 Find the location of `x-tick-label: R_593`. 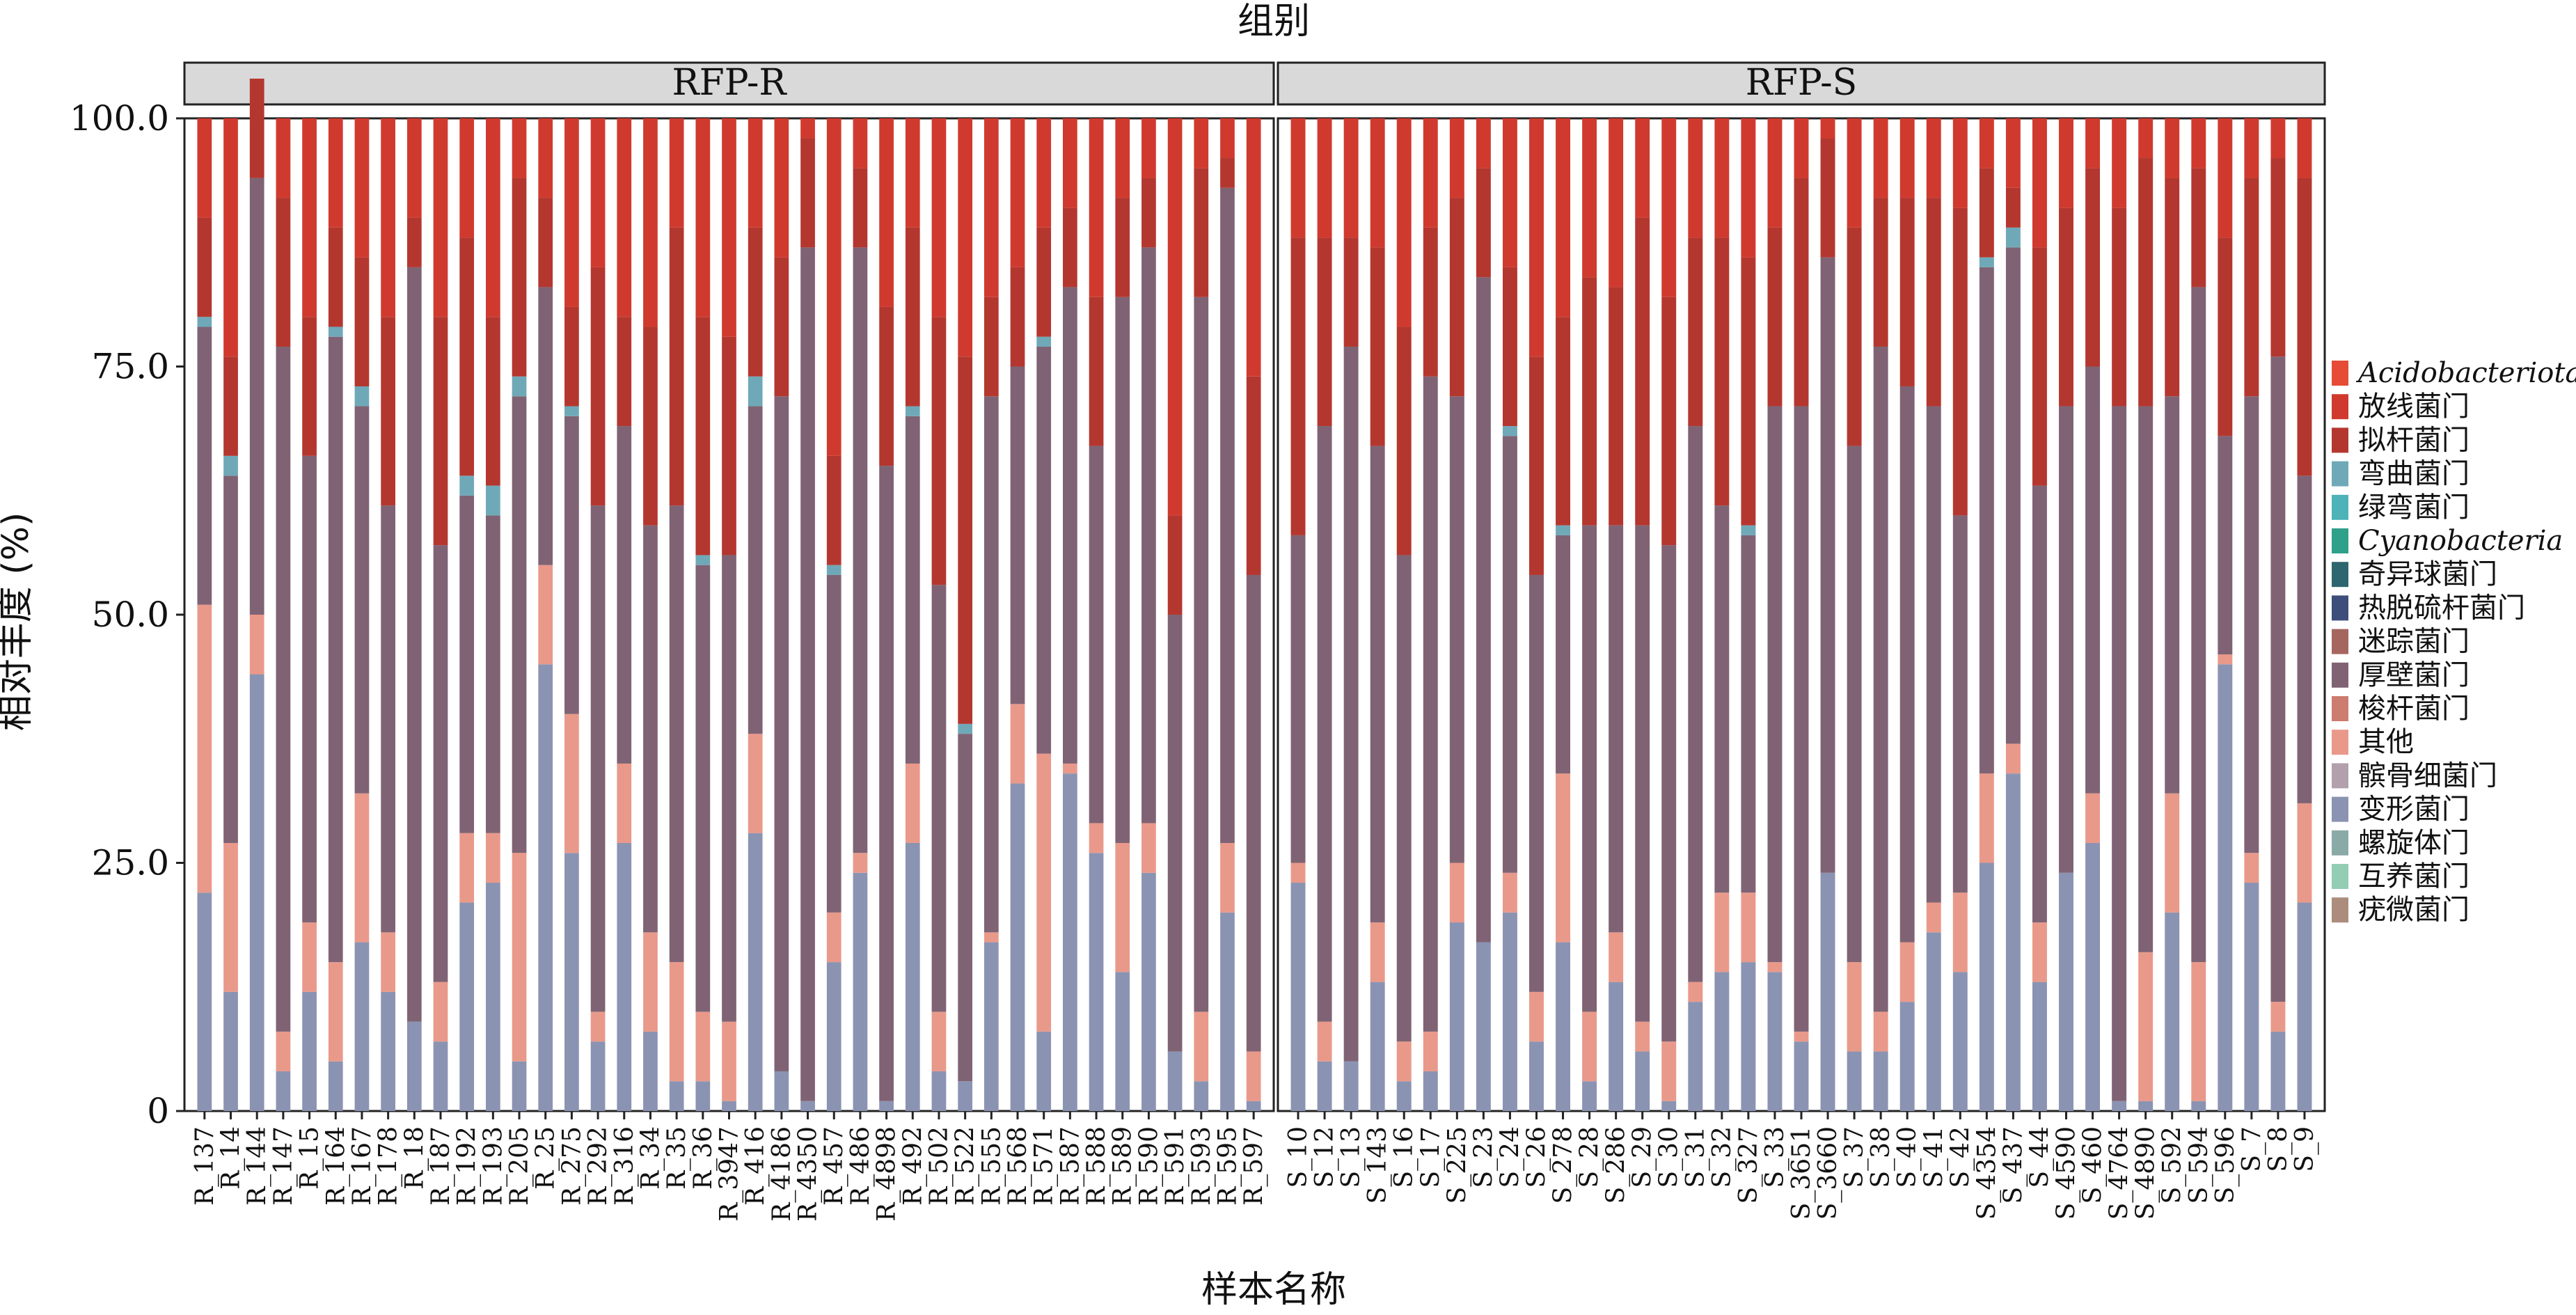

x-tick-label: R_593 is located at coordinates (1201, 1166).